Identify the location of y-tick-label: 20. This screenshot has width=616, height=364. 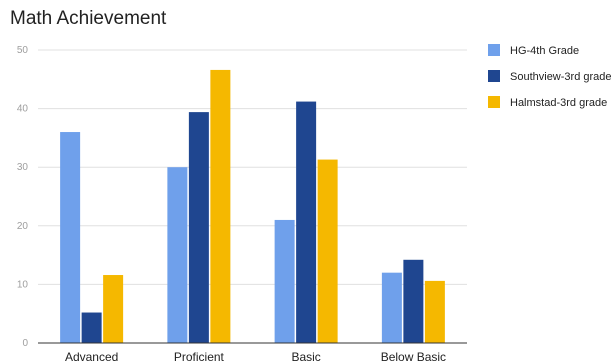
(23, 226).